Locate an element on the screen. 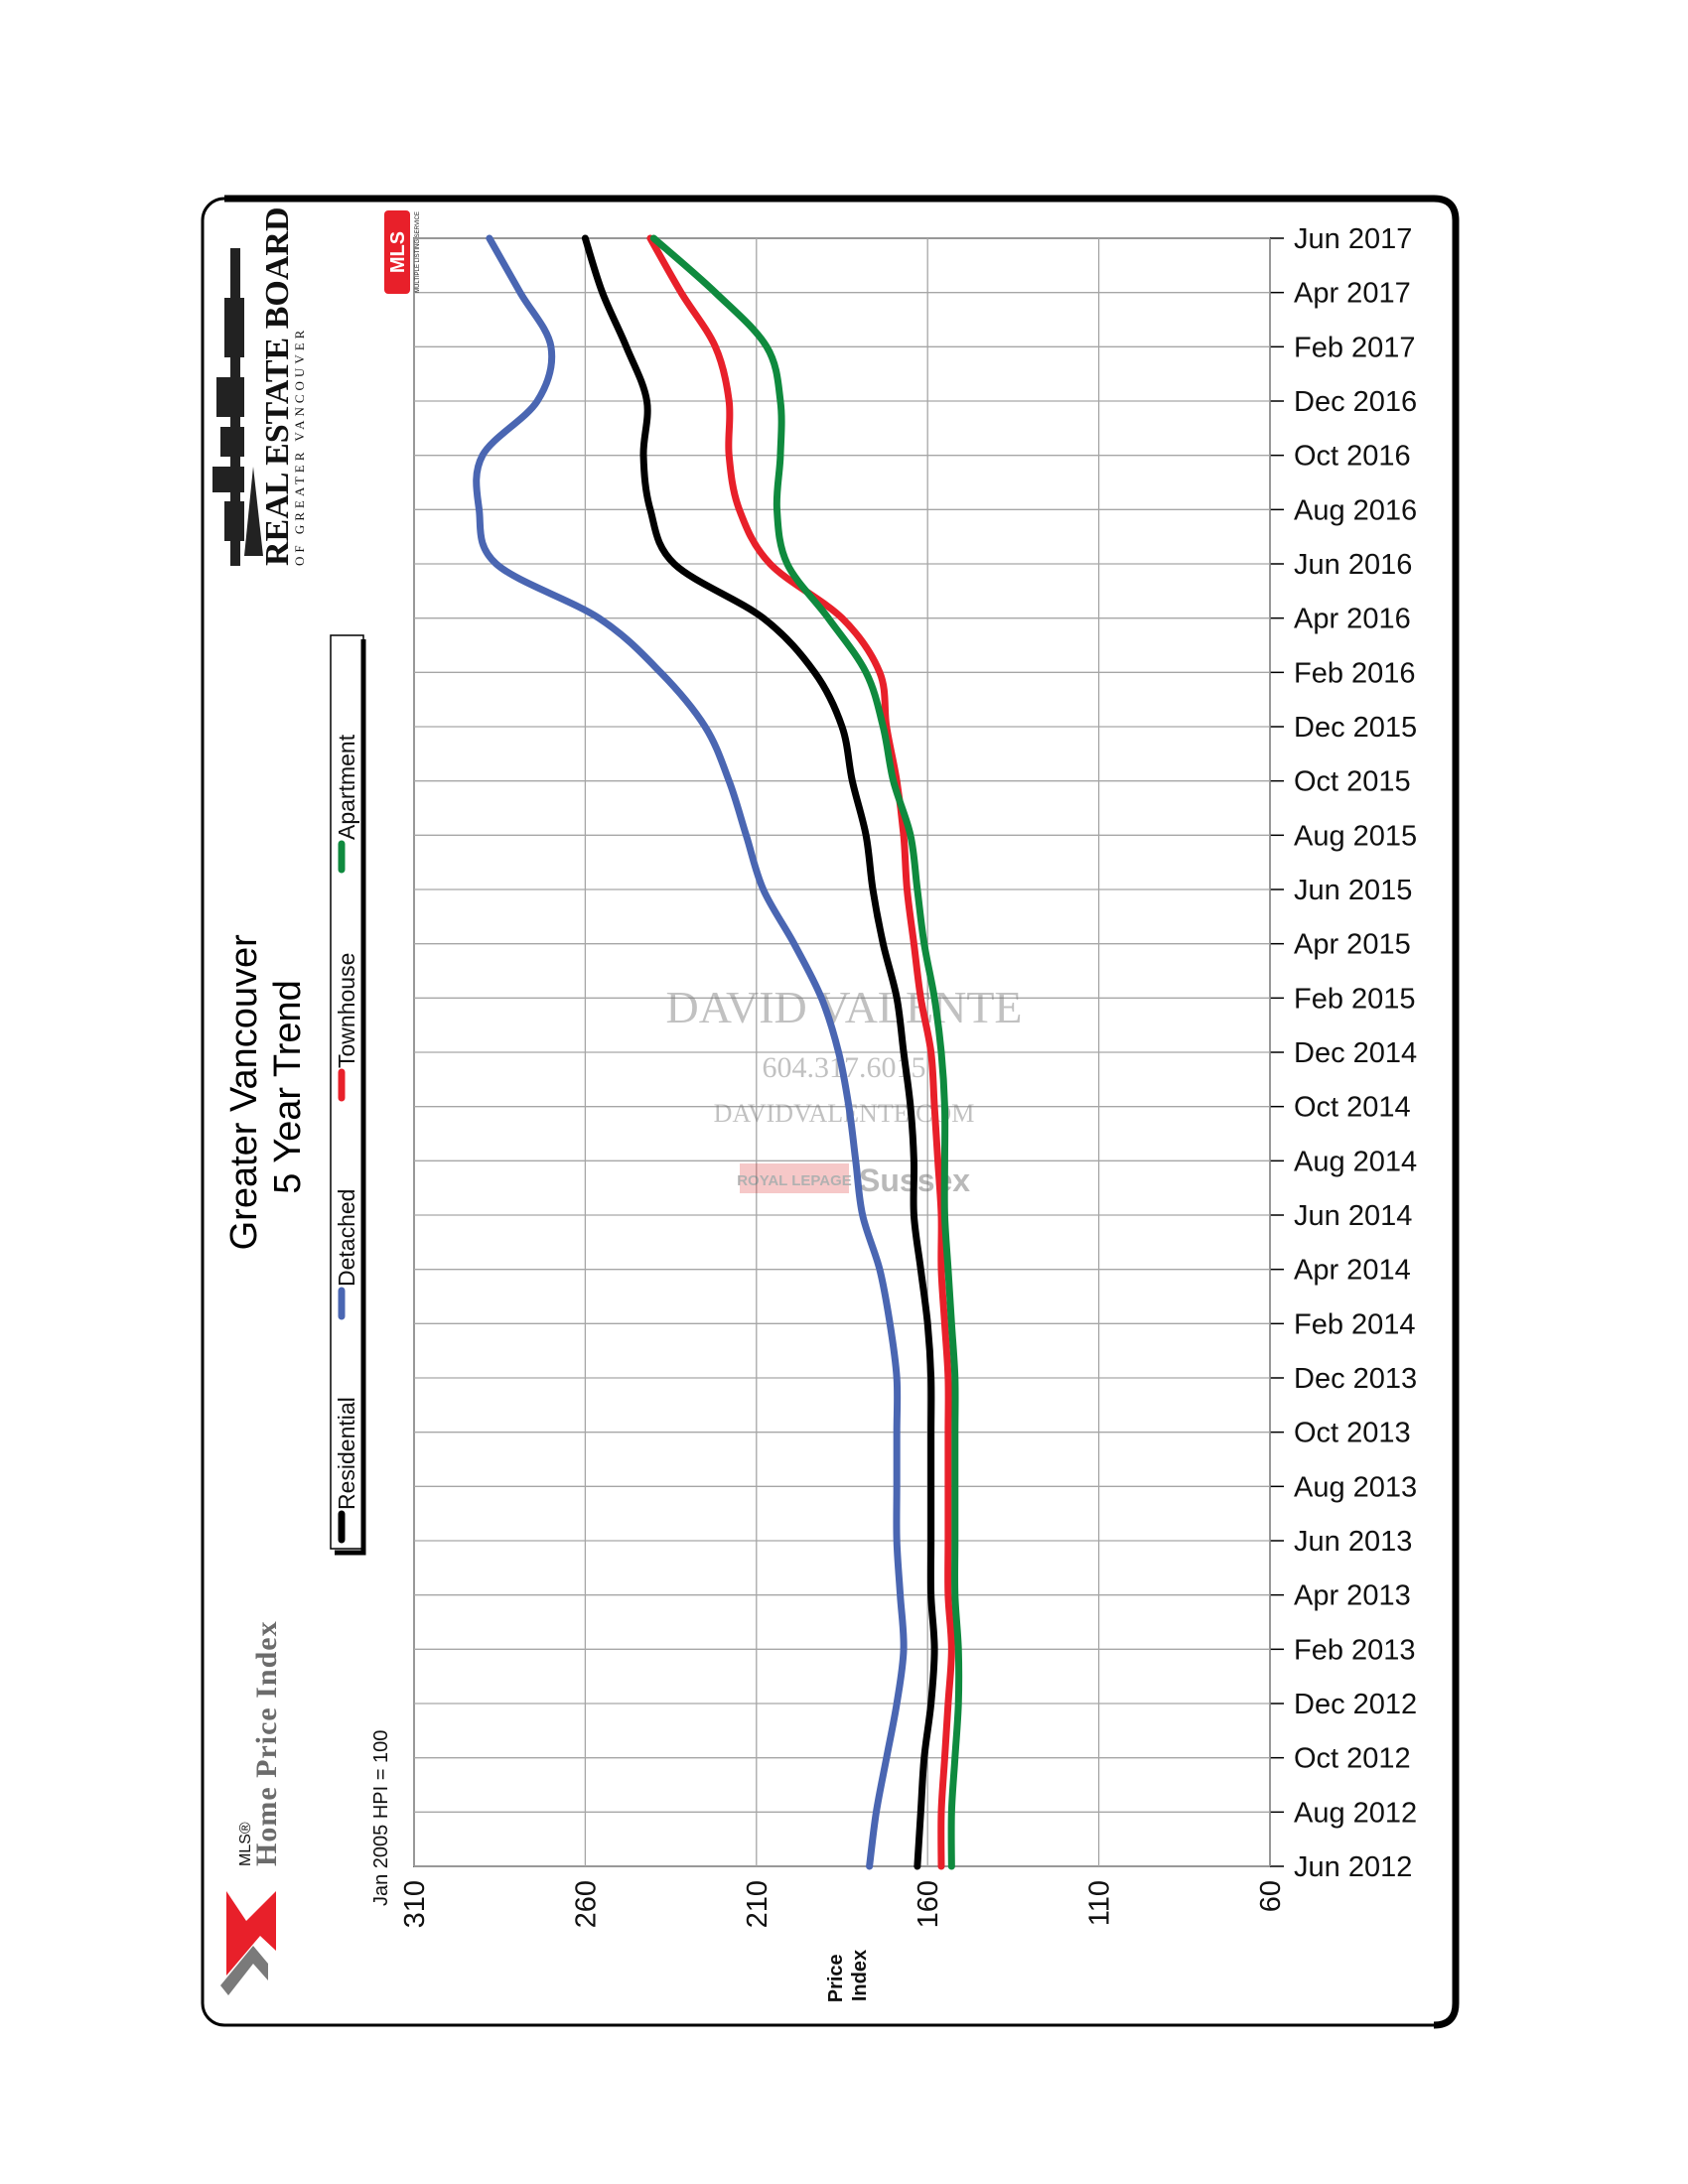 The image size is (1688, 2184). date-tick-label: Jun 2016 is located at coordinates (1353, 565).